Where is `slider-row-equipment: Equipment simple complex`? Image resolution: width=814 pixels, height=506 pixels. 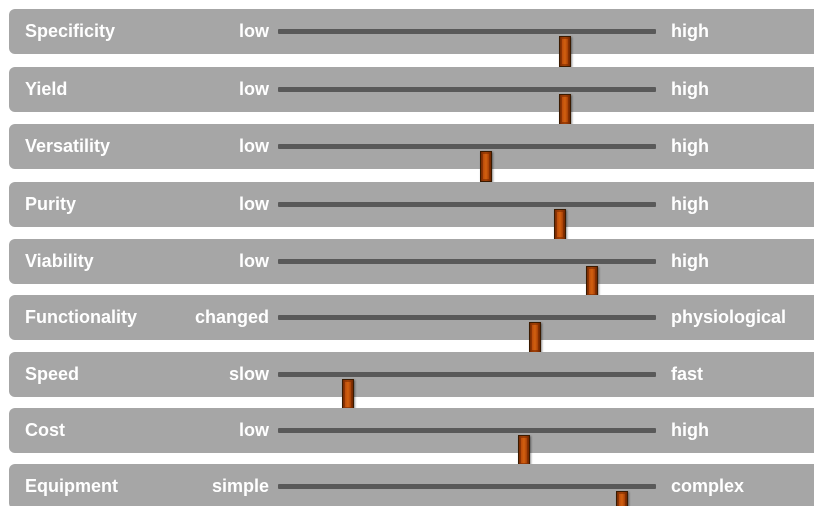
slider-row-equipment: Equipment simple complex is located at coordinates (411, 485).